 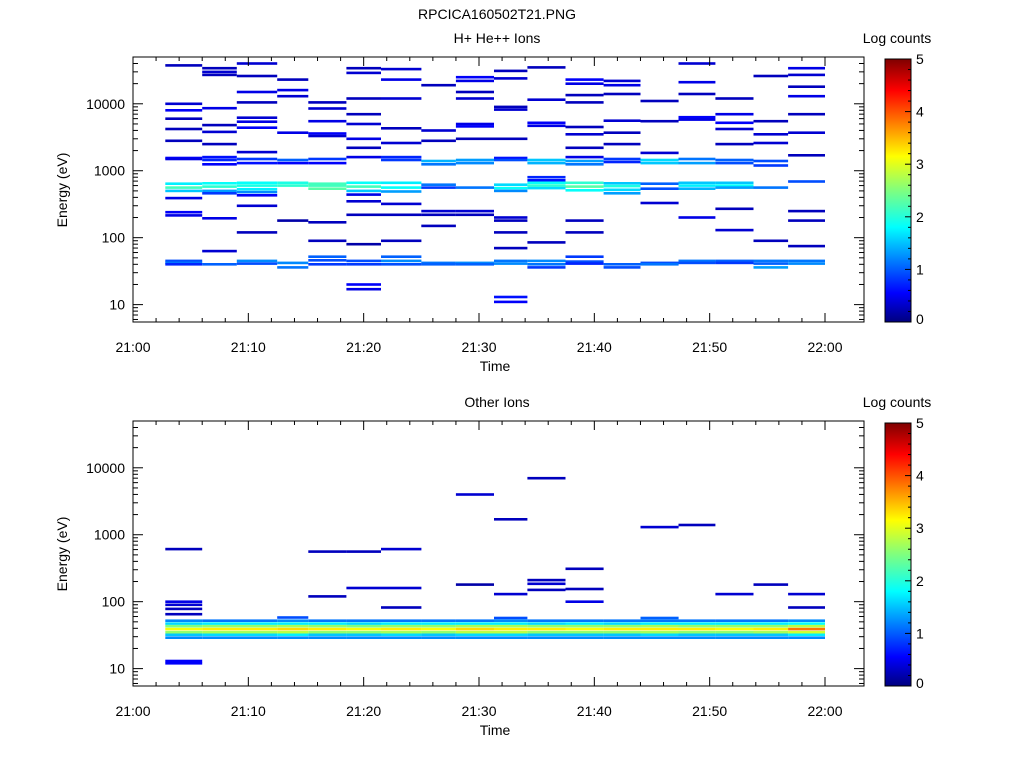 I want to click on colorbar-tick-label: 2, so click(x=920, y=581).